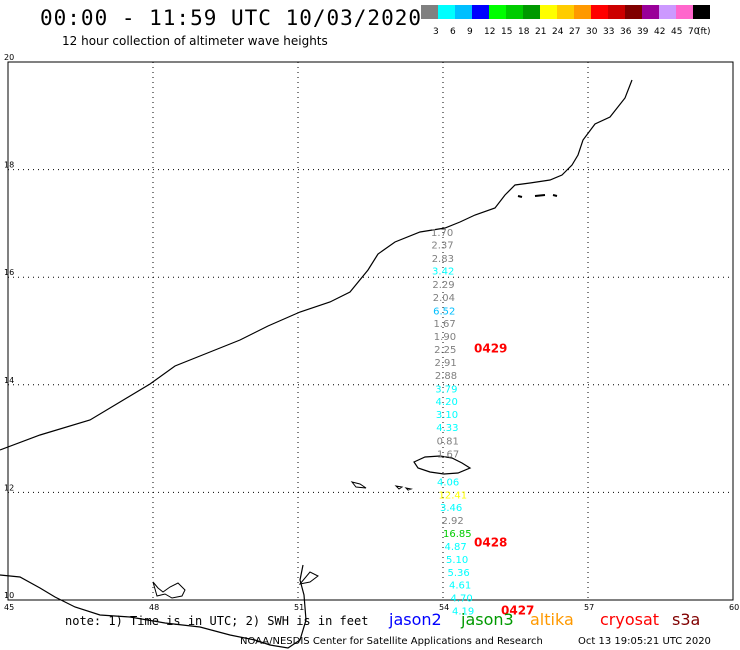 This screenshot has height=650, width=740. Describe the element at coordinates (643, 32) in the screenshot. I see `colorbar-label: 39` at that location.